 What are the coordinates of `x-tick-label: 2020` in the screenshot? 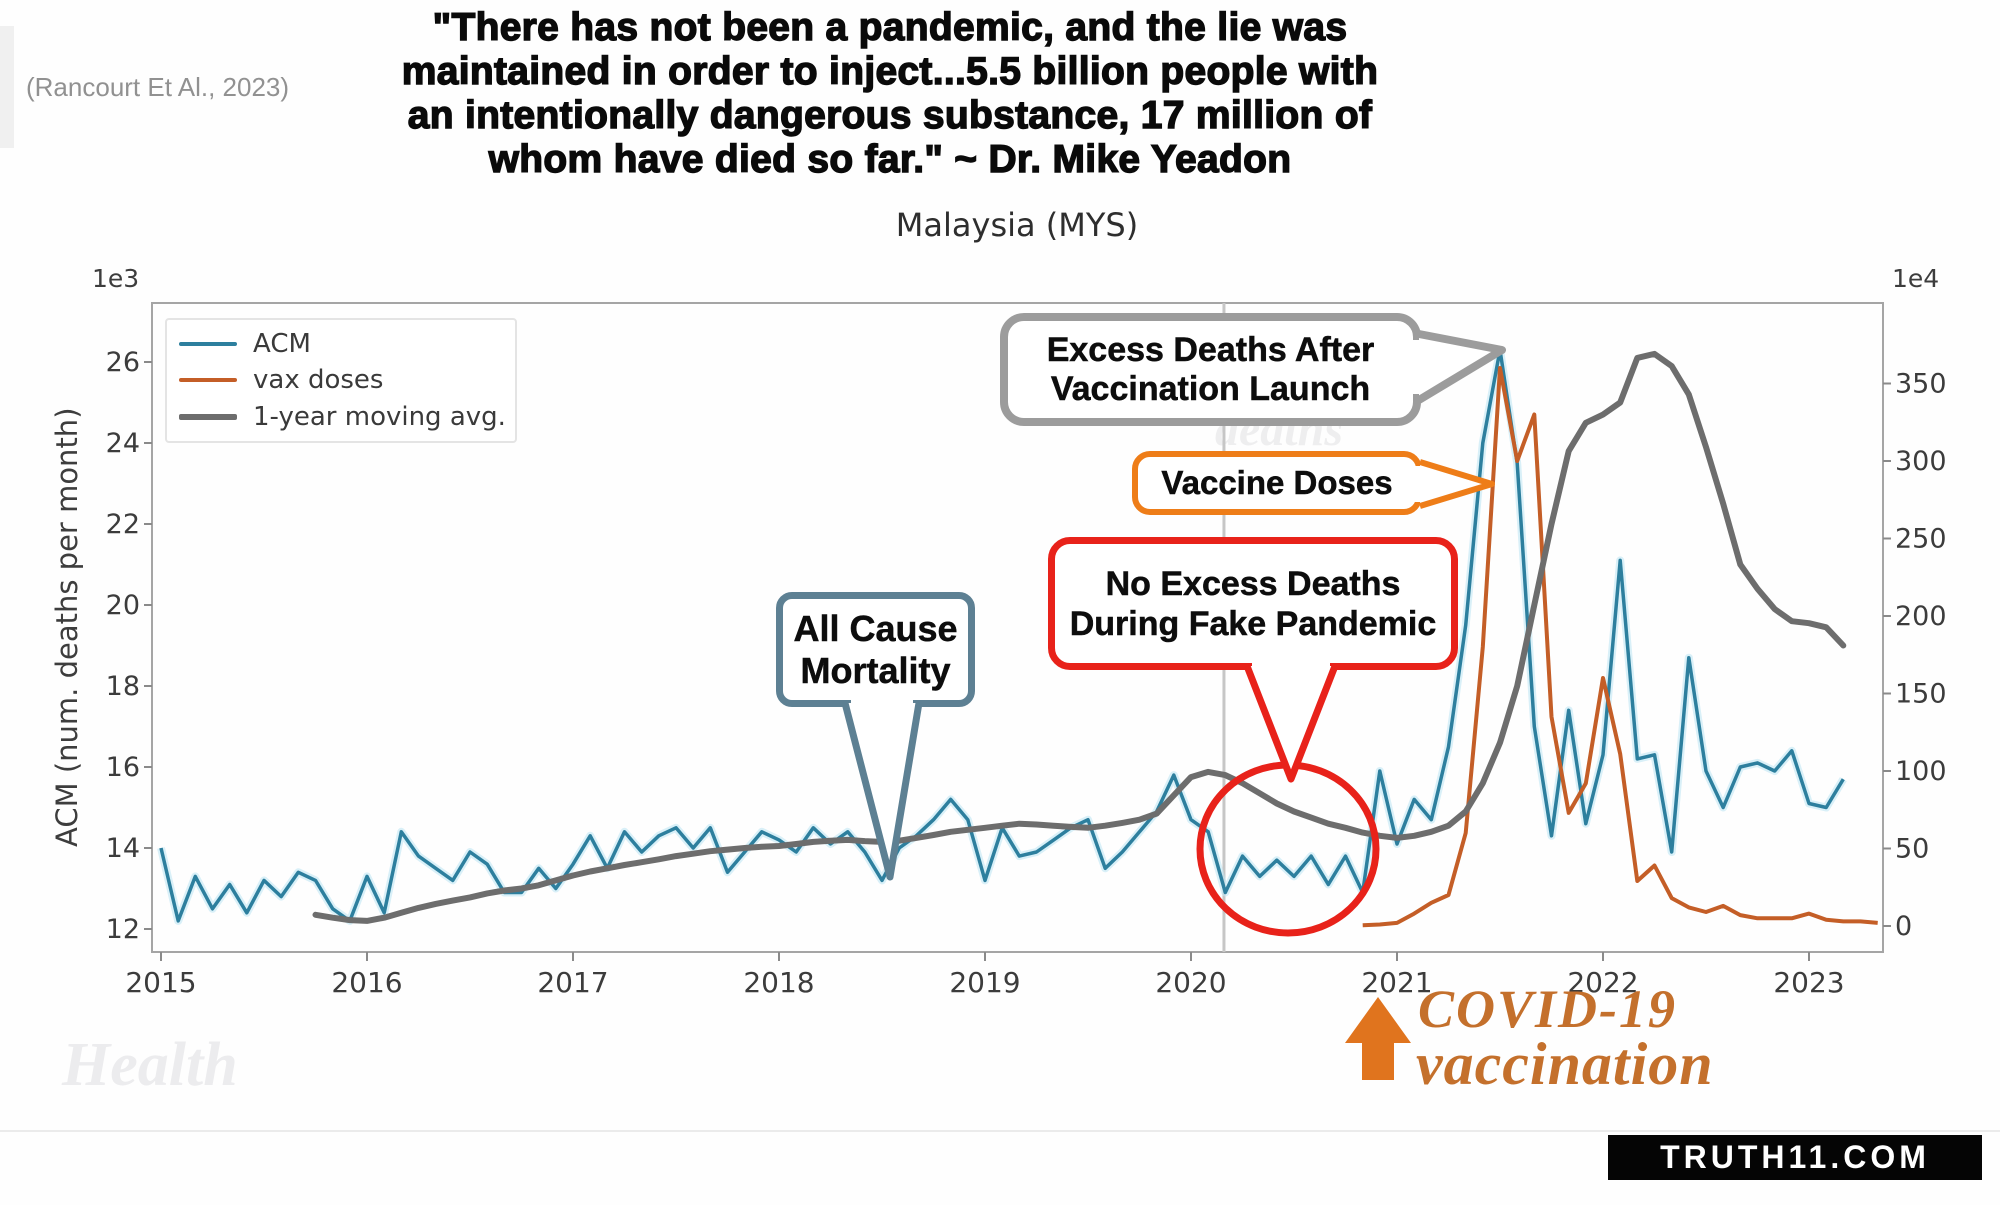 It's located at (1190, 982).